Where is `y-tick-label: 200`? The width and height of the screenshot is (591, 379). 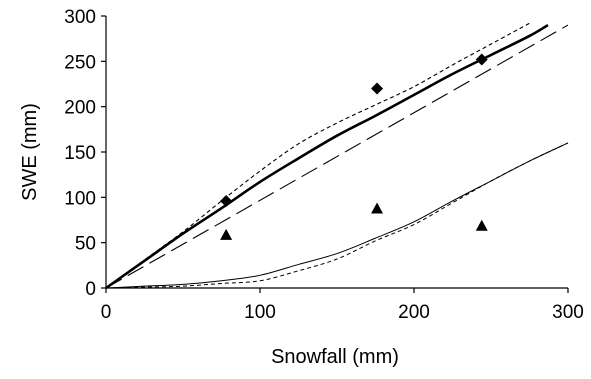
y-tick-label: 200 is located at coordinates (80, 108).